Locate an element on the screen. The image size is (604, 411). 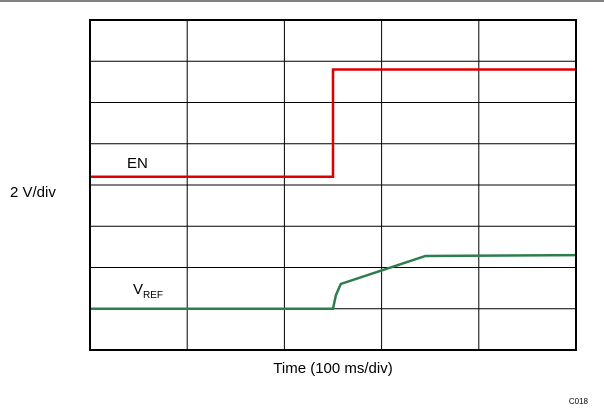
x-axis-label: Time (100 ms/div) is located at coordinates (332, 368).